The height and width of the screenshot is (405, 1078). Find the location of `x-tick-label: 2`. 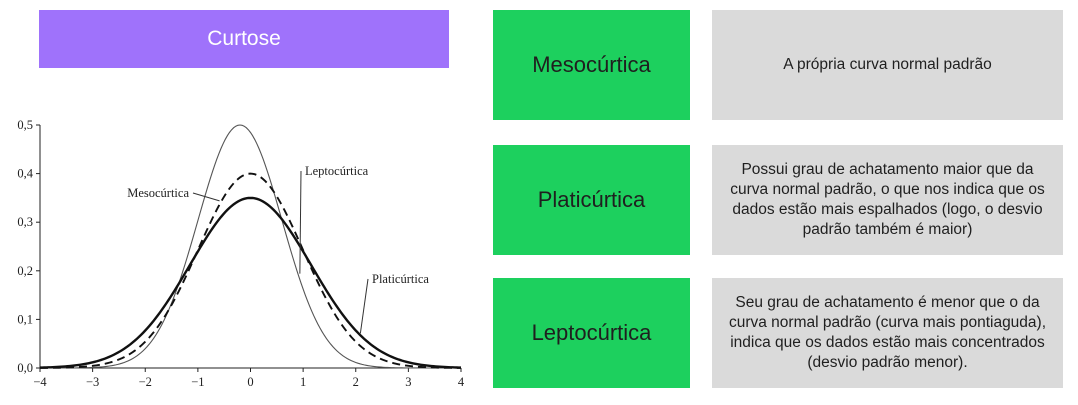

x-tick-label: 2 is located at coordinates (356, 382).